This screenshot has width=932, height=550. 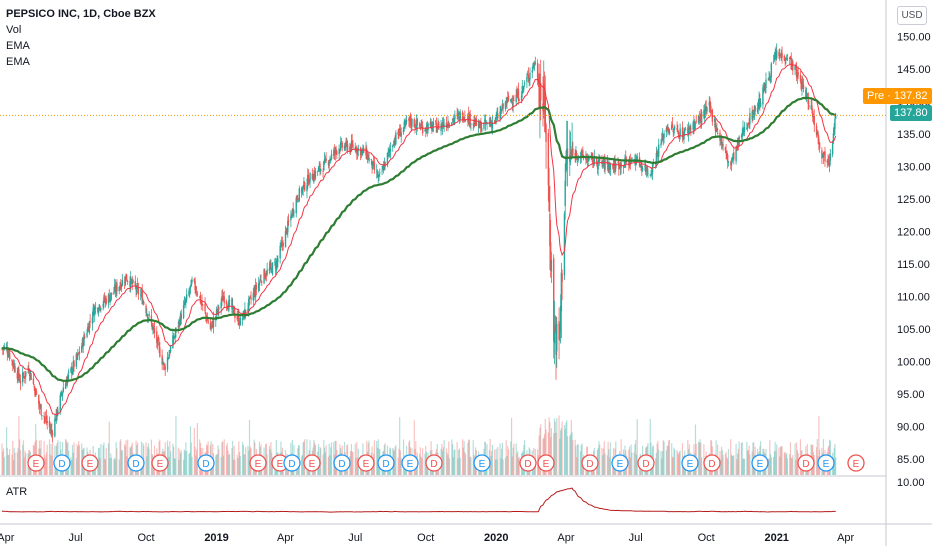 What do you see at coordinates (912, 15) in the screenshot?
I see `currency-button: USD` at bounding box center [912, 15].